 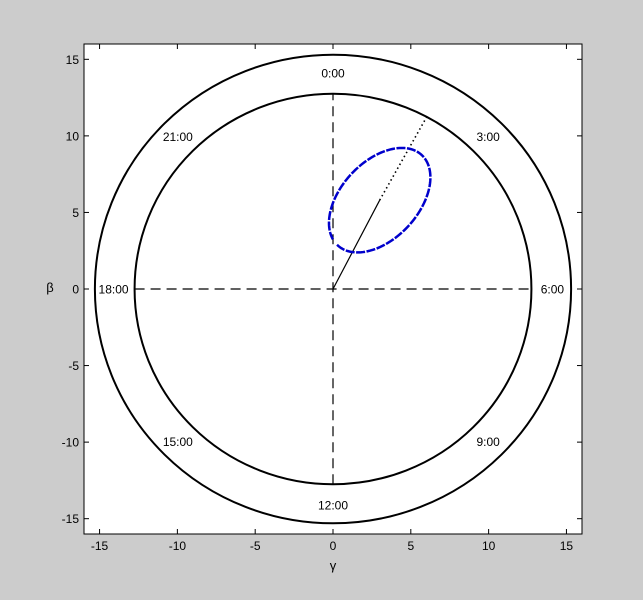 What do you see at coordinates (489, 546) in the screenshot?
I see `x-tick-label: 10` at bounding box center [489, 546].